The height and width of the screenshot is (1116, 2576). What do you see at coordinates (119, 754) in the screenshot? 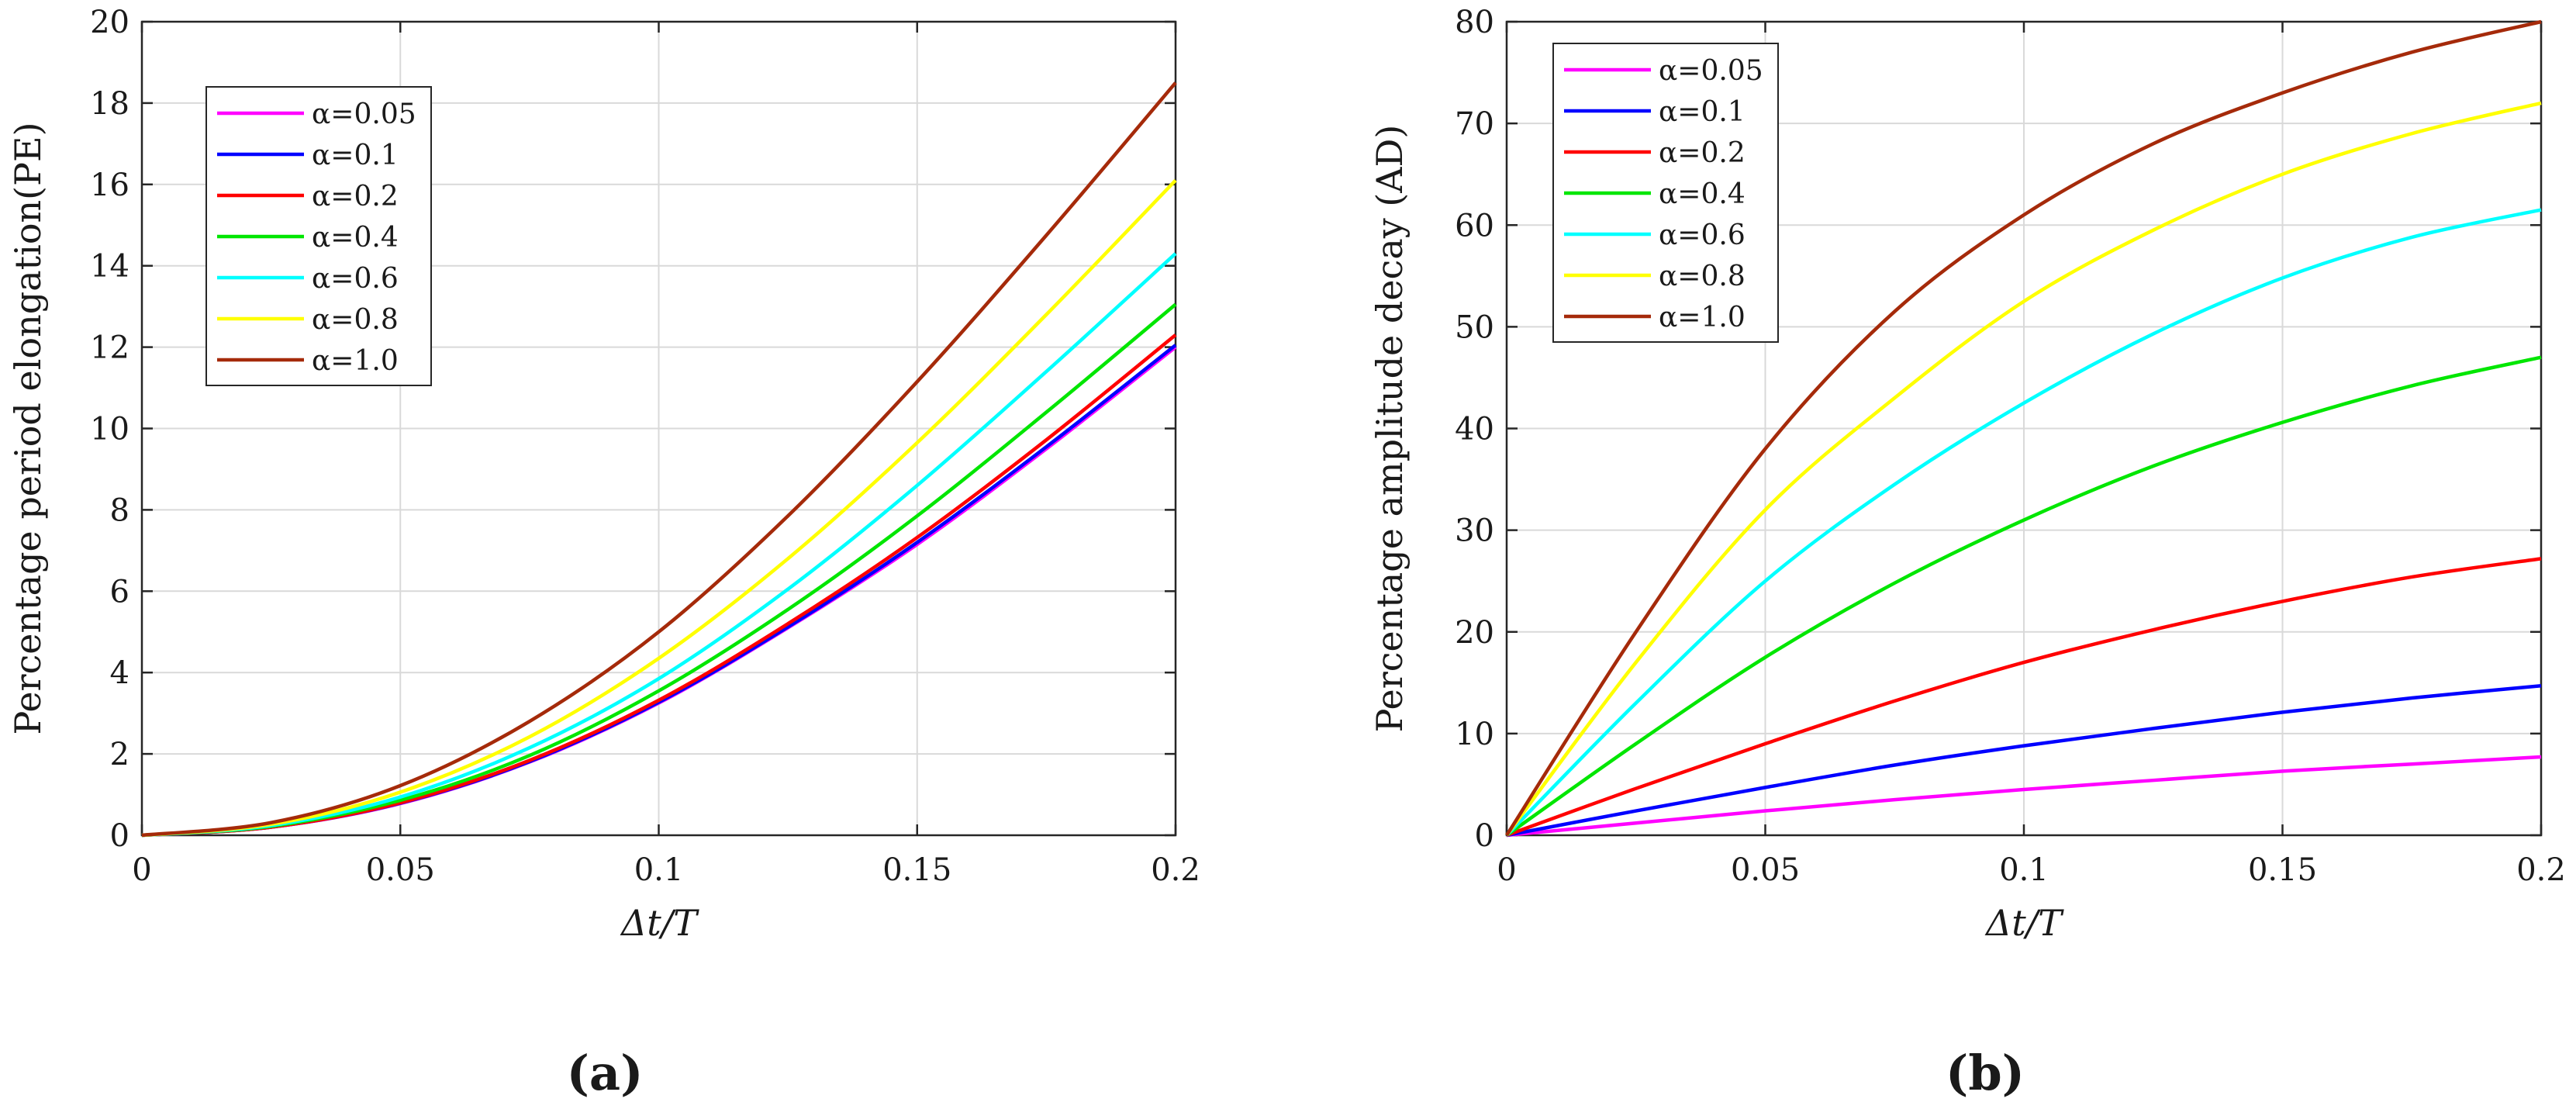
I see `y-tick-label: 2` at bounding box center [119, 754].